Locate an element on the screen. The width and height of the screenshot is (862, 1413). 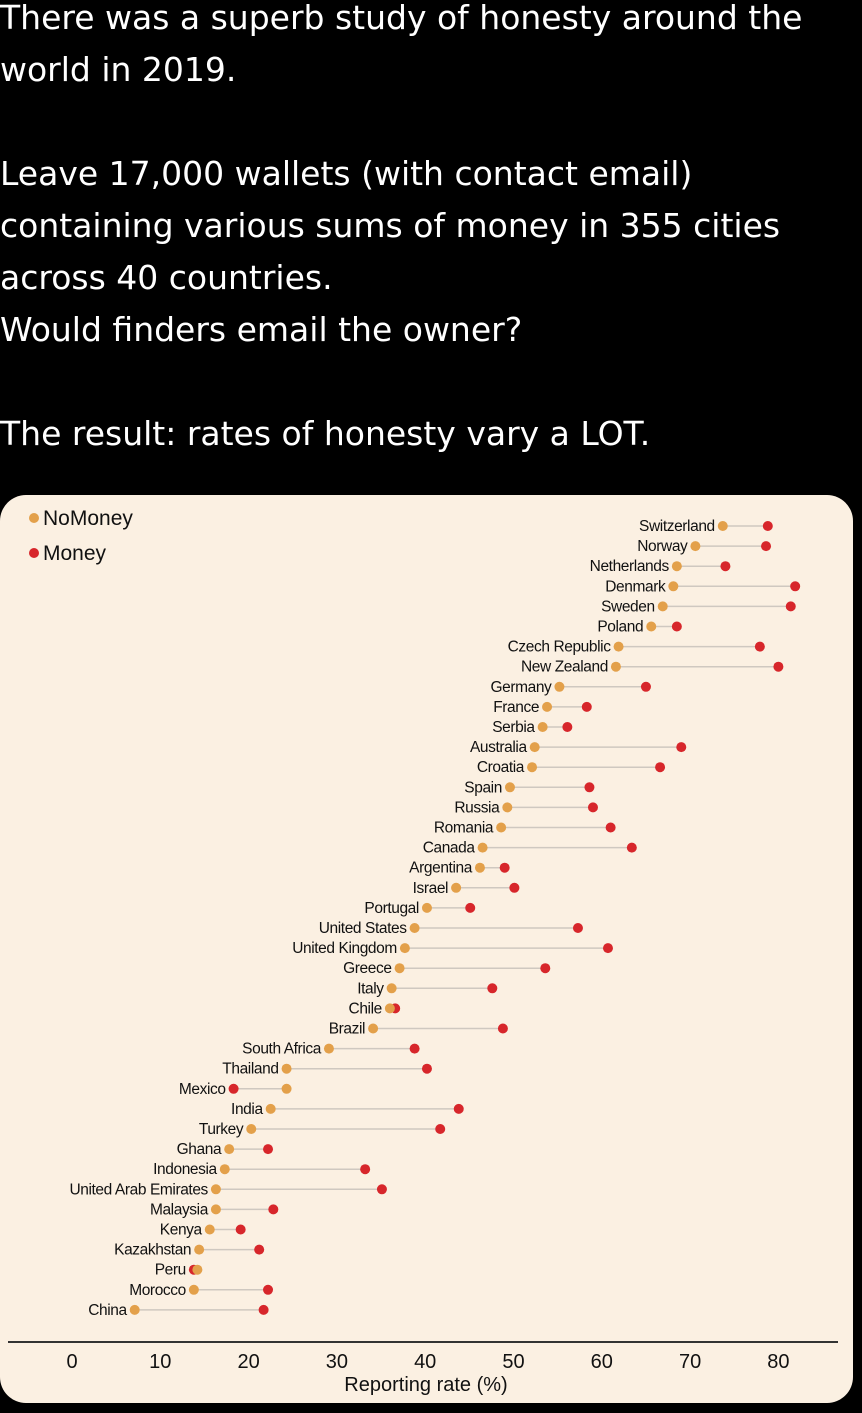
country-label: Ghana is located at coordinates (199, 1149).